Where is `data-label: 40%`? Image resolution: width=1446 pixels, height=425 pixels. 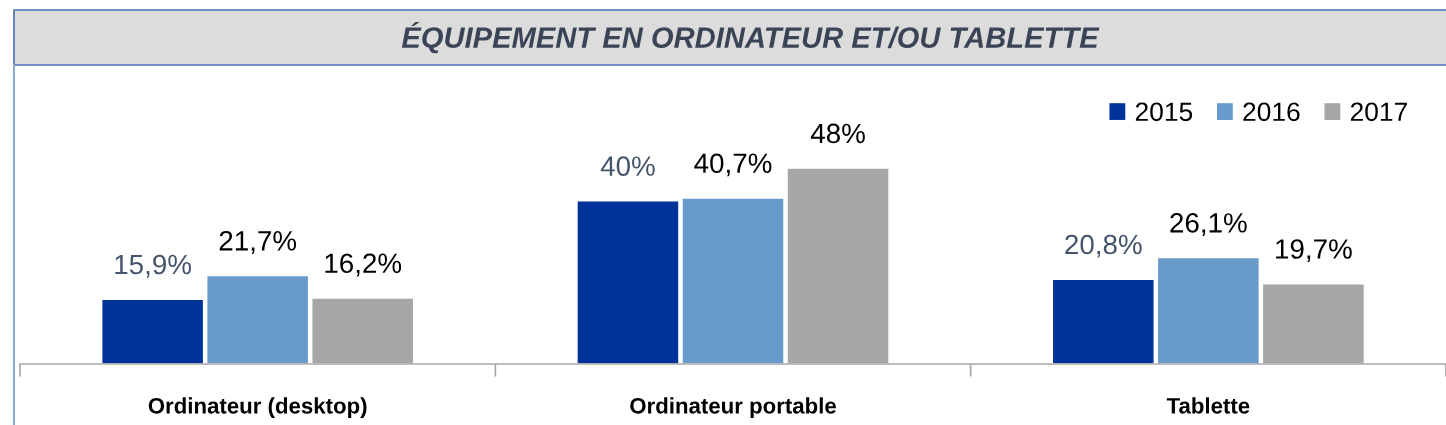
data-label: 40% is located at coordinates (627, 166).